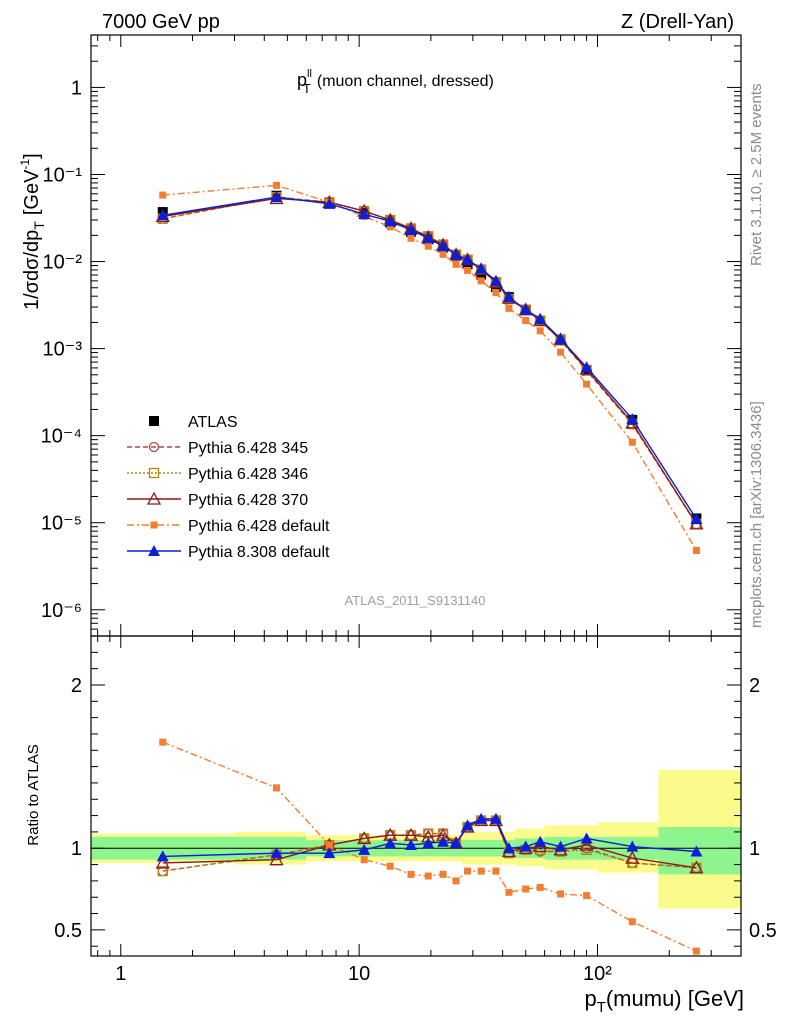 The image size is (786, 1024). What do you see at coordinates (76, 686) in the screenshot?
I see `ratio-y-tick-label: 2` at bounding box center [76, 686].